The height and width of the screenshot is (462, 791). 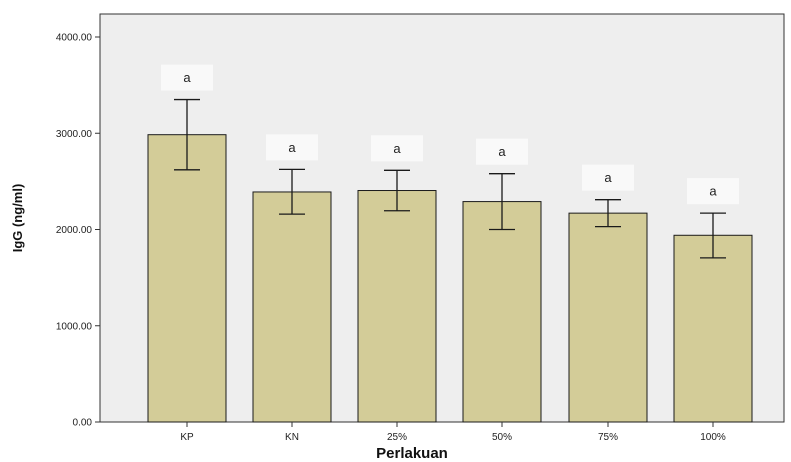 What do you see at coordinates (292, 307) in the screenshot?
I see `bar-kn` at bounding box center [292, 307].